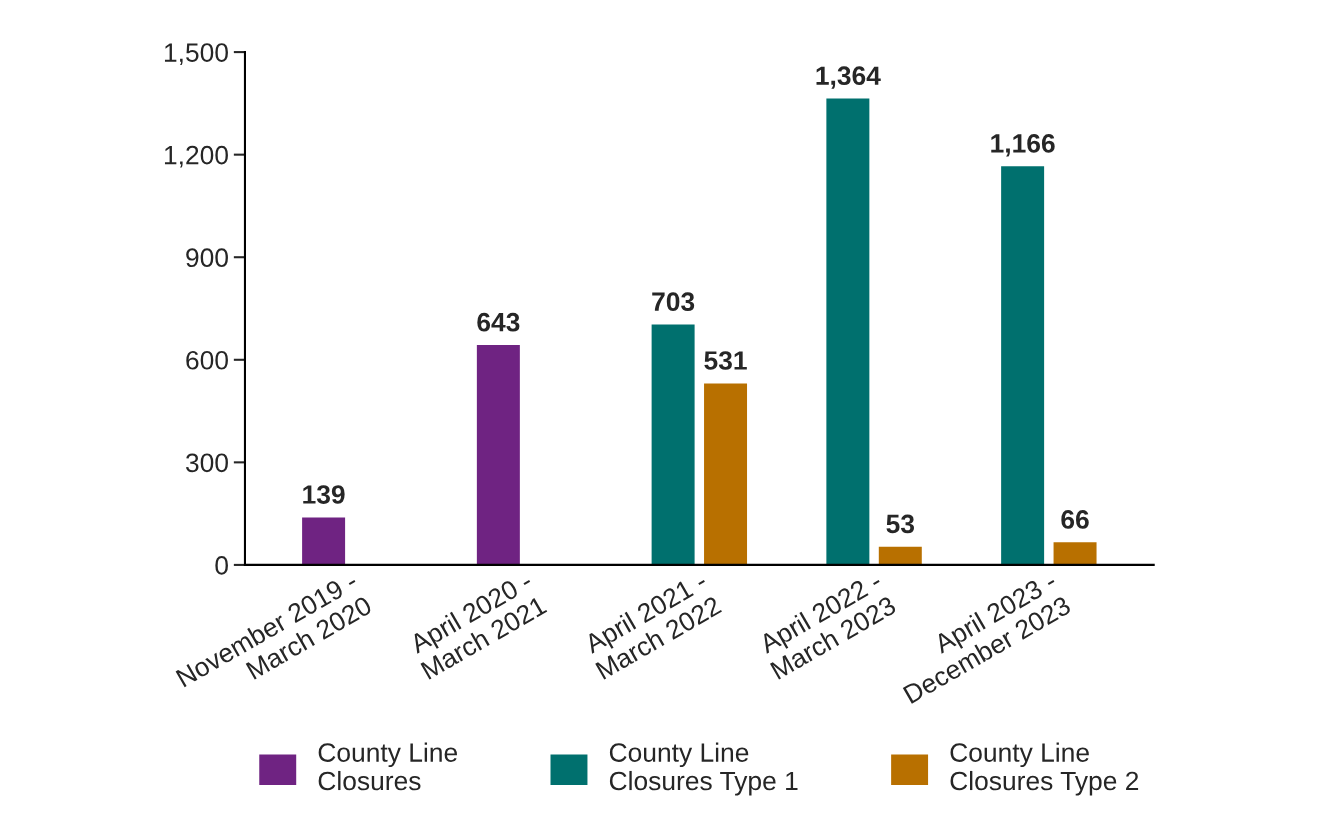 The image size is (1317, 814). Describe the element at coordinates (1044, 769) in the screenshot. I see `legend-label: County Line Closures Type 2` at that location.